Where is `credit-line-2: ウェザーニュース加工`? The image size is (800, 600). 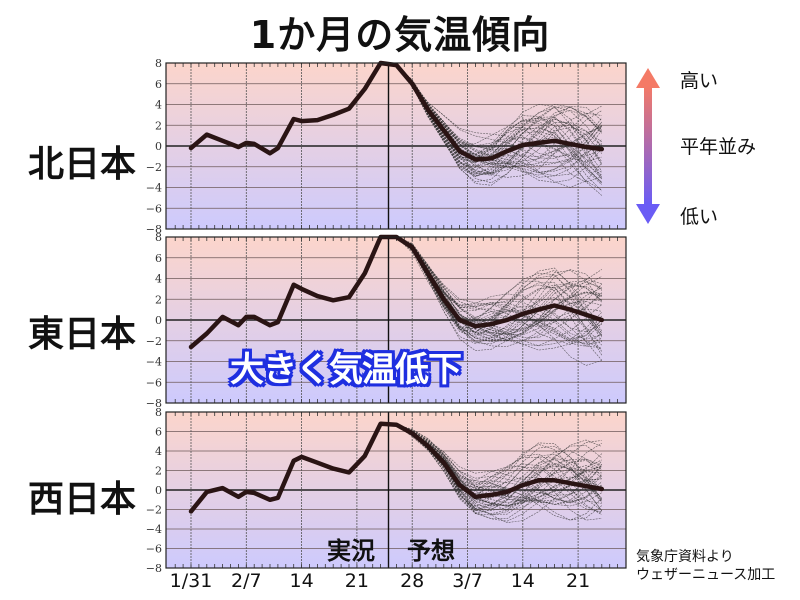 credit-line-2: ウェザーニュース加工 is located at coordinates (706, 575).